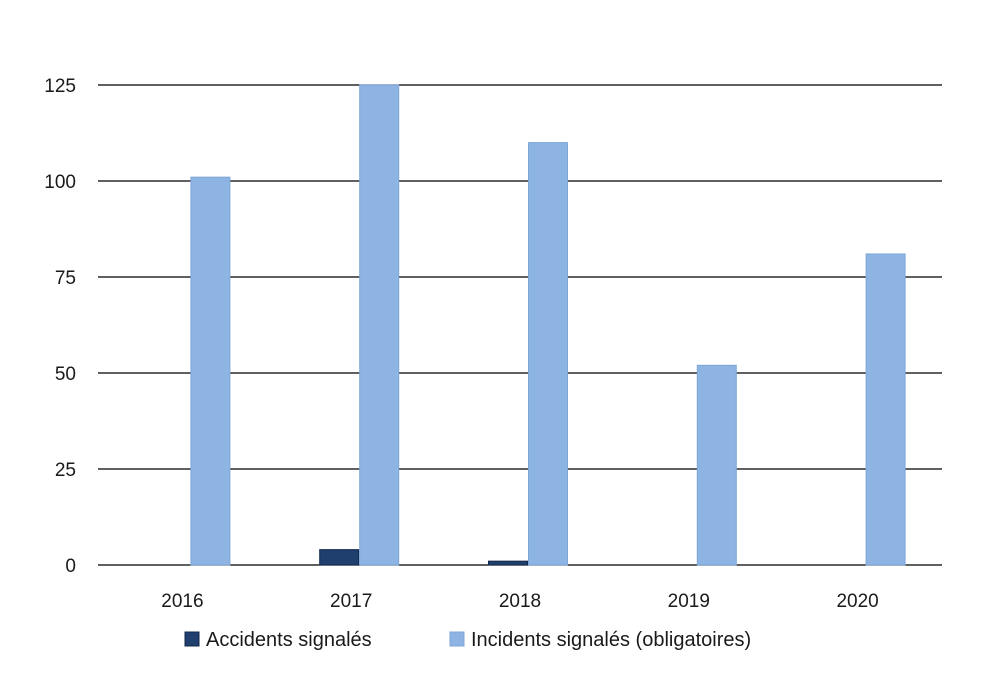  Describe the element at coordinates (70, 566) in the screenshot. I see `y-tick-label: 0` at that location.